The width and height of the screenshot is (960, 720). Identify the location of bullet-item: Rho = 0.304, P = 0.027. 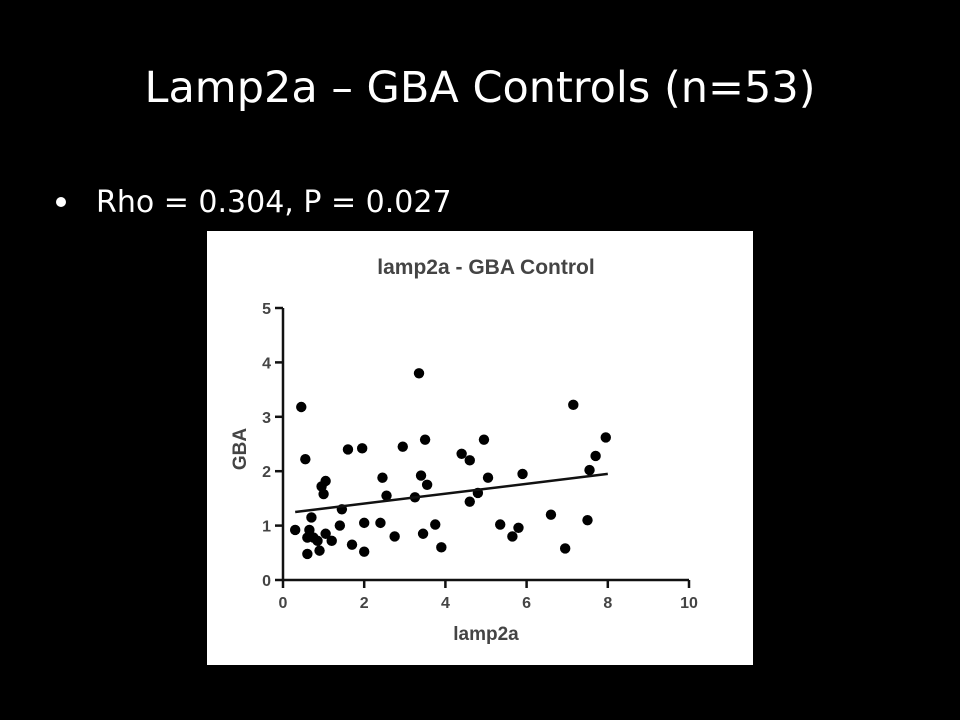
(254, 202).